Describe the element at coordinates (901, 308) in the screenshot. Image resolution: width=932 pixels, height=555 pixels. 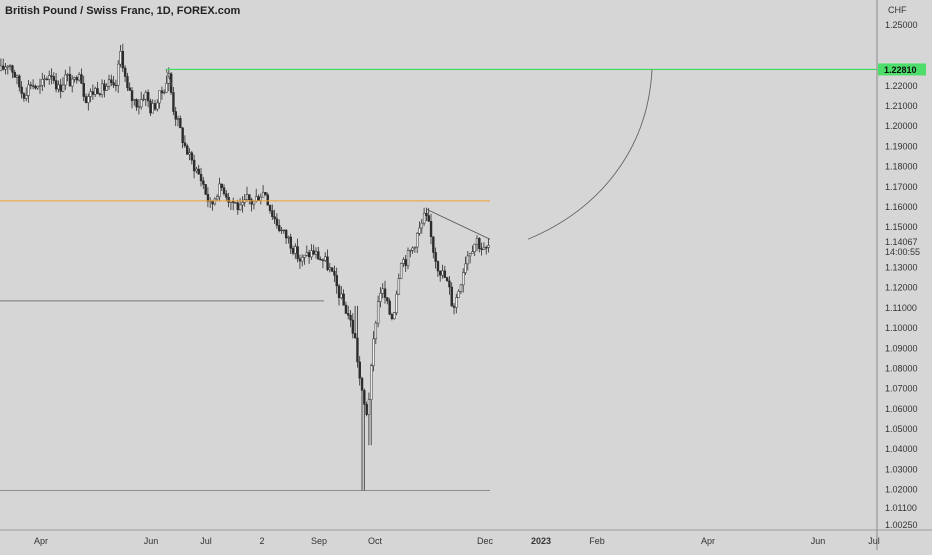
I see `price-tick-label: 1.11000` at that location.